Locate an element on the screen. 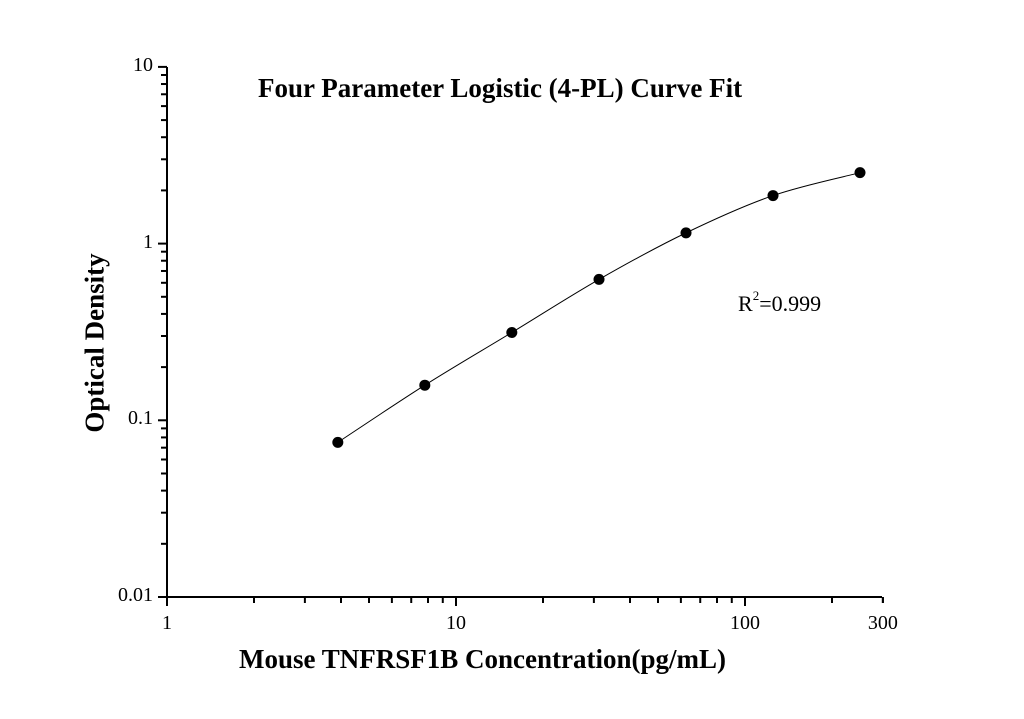 The image size is (1024, 719). y-tick-label: 1 is located at coordinates (148, 241).